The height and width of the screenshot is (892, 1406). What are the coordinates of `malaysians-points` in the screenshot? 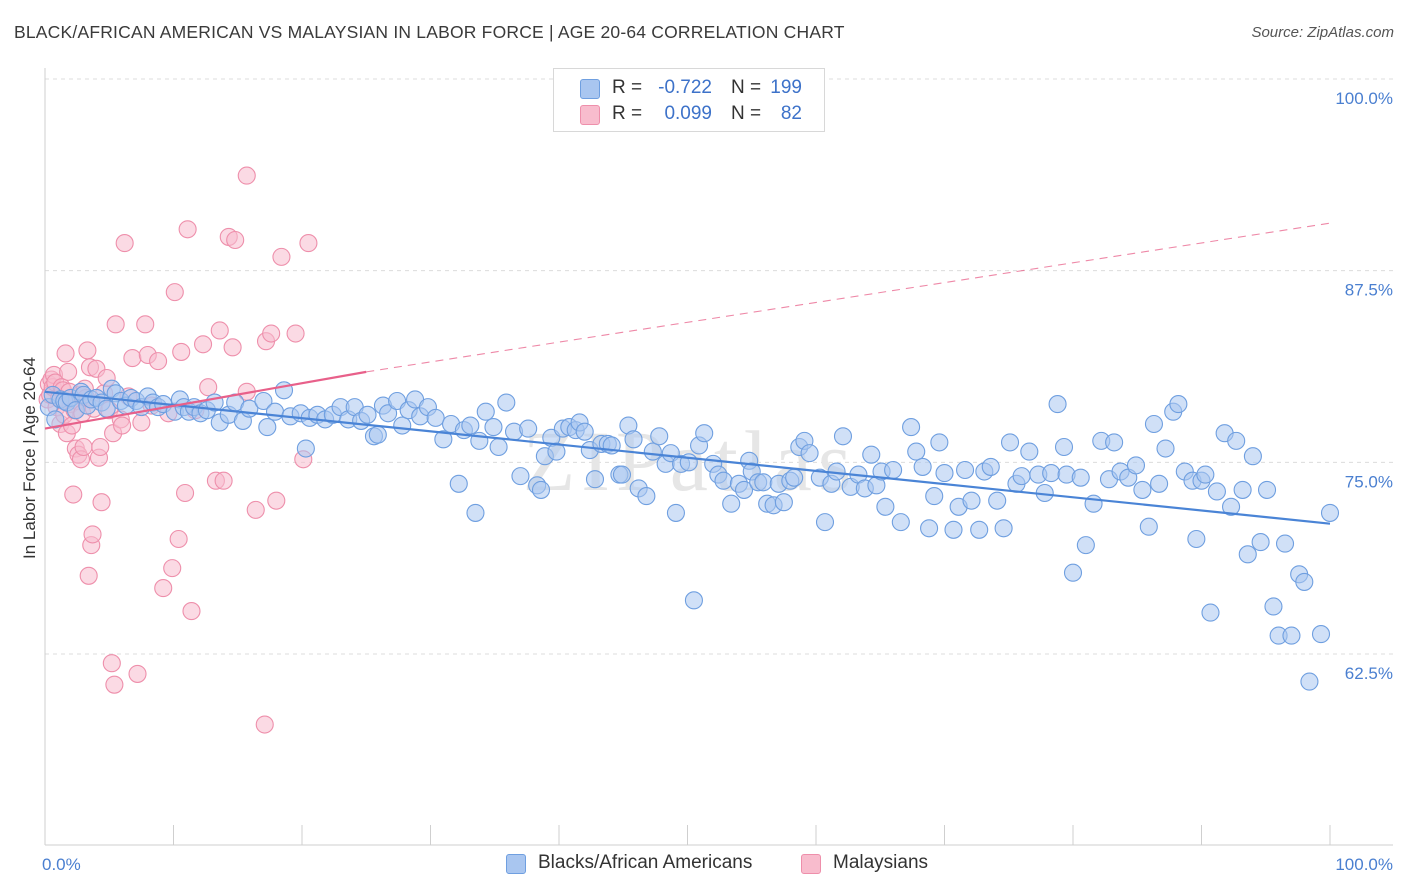 It's located at (178, 450).